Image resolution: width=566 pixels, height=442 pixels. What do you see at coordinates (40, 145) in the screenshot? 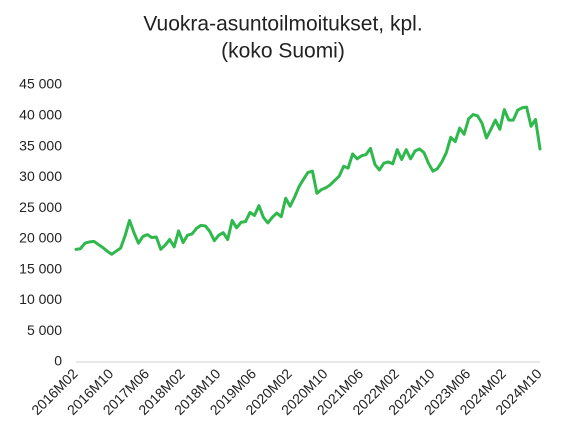
I see `y-tick-label: 35 000` at bounding box center [40, 145].